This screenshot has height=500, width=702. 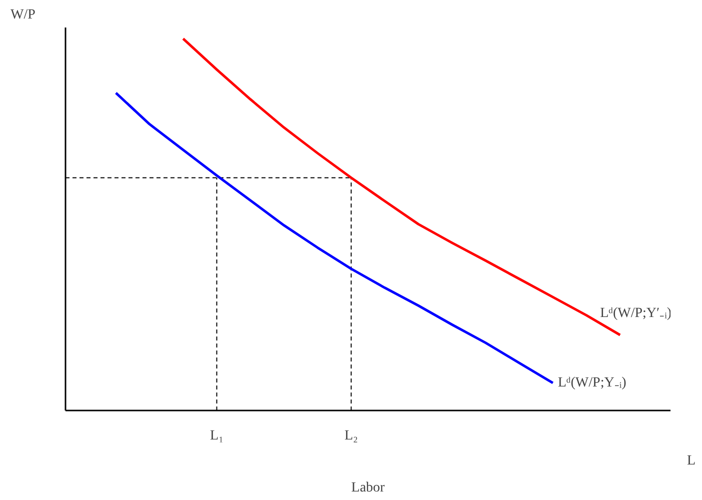 What do you see at coordinates (217, 436) in the screenshot?
I see `x-tick-label: L₁` at bounding box center [217, 436].